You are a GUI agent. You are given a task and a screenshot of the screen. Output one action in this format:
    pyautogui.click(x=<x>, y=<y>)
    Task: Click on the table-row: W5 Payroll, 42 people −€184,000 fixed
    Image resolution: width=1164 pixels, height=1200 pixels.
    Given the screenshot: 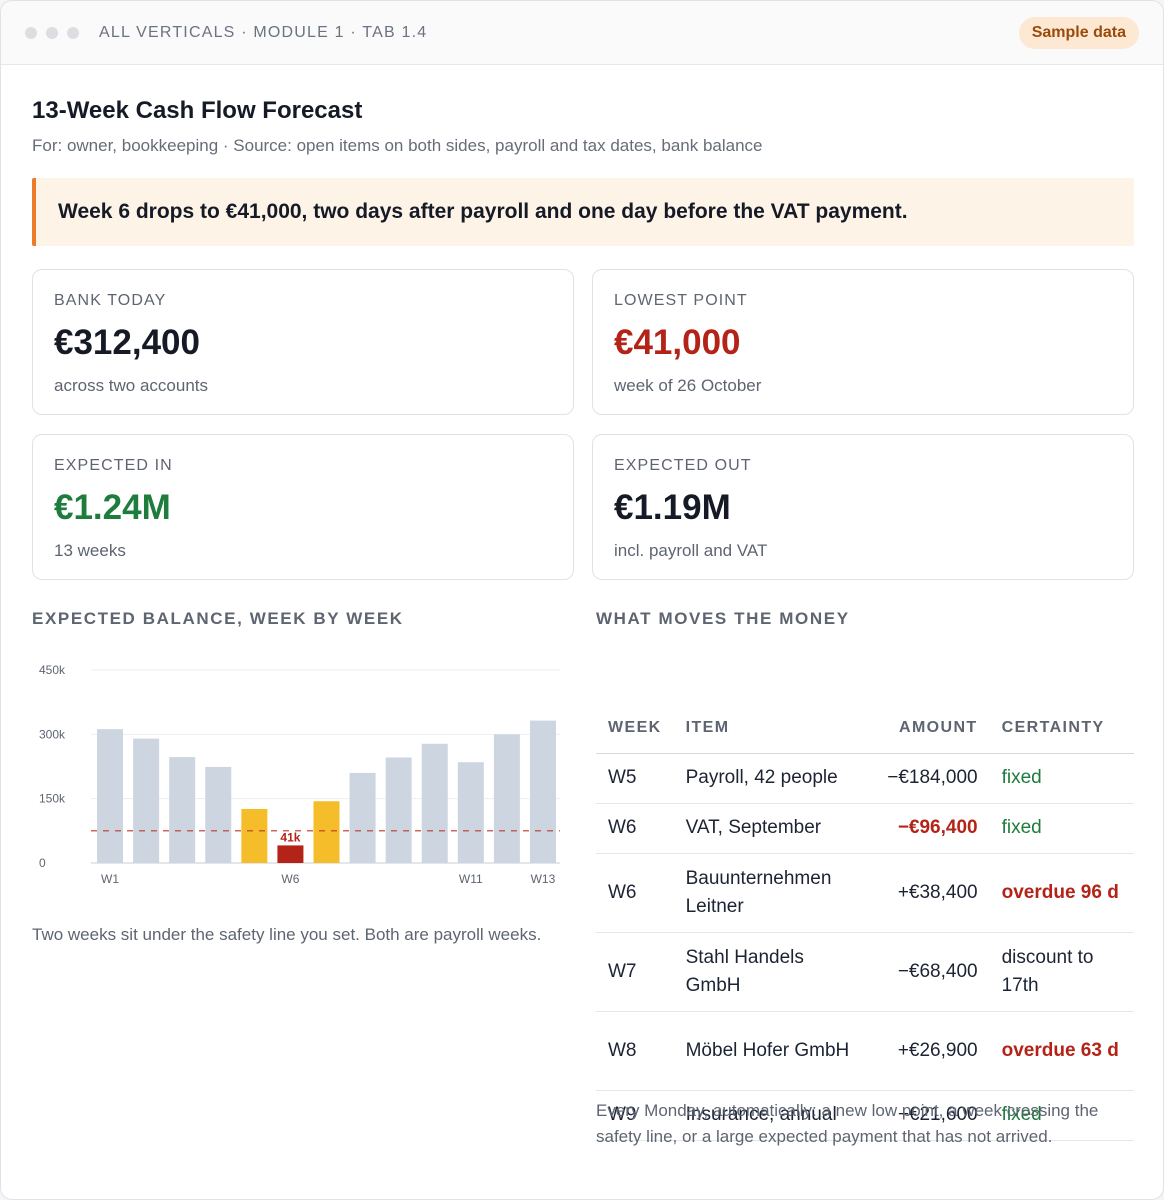 What is the action you would take?
    pyautogui.click(x=865, y=778)
    